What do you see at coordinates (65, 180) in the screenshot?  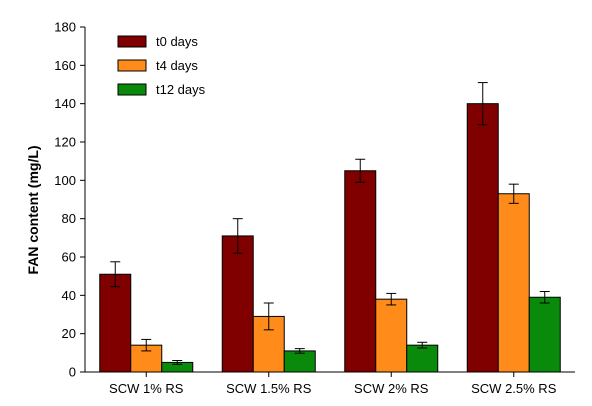 I see `y-tick-label: 100` at bounding box center [65, 180].